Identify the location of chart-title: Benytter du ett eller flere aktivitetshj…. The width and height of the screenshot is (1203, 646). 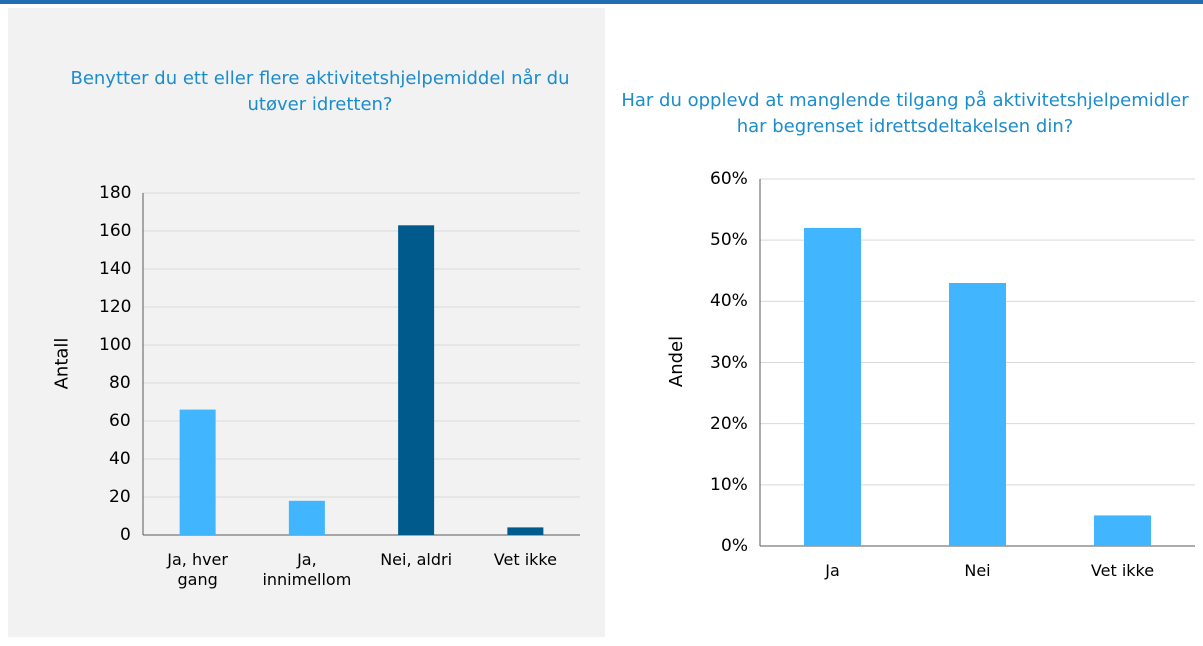
(320, 91).